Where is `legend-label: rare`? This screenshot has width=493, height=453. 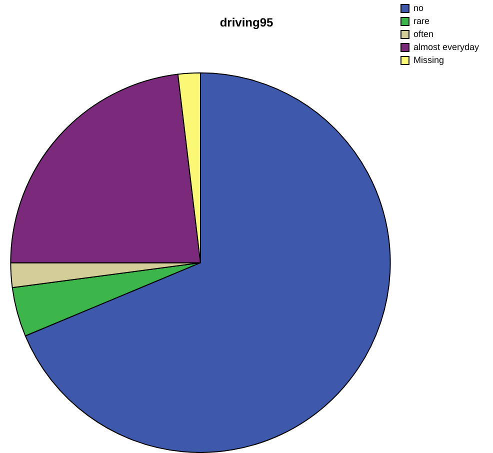
legend-label: rare is located at coordinates (421, 21).